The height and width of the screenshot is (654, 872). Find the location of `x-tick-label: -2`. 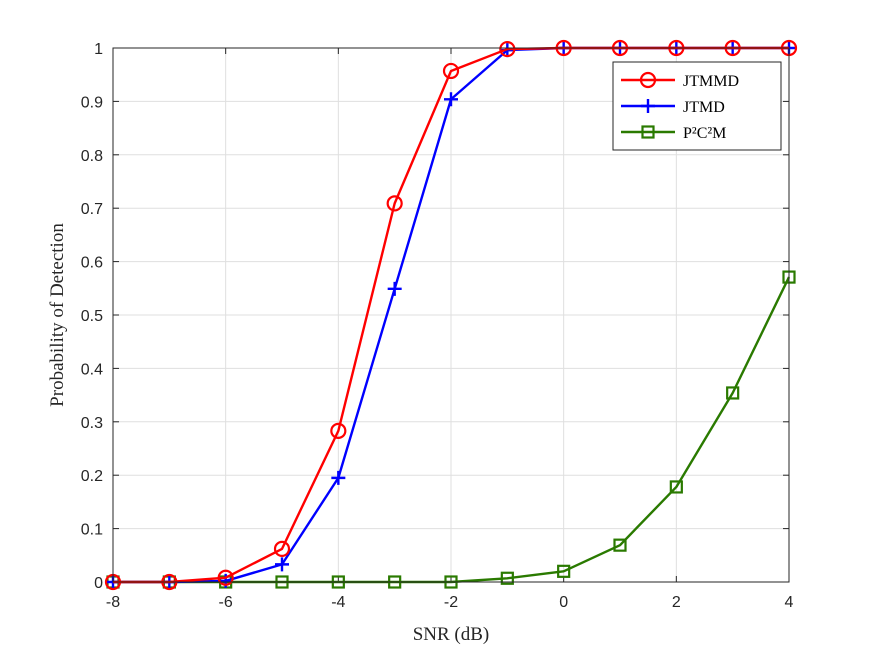

x-tick-label: -2 is located at coordinates (451, 602).